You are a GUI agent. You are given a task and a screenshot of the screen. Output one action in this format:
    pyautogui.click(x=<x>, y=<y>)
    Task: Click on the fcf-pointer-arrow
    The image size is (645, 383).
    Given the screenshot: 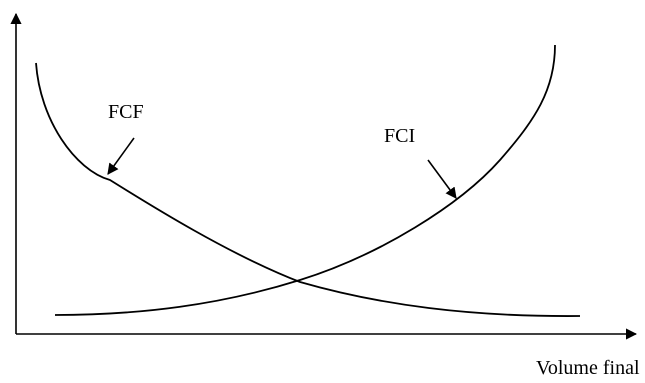 What is the action you would take?
    pyautogui.click(x=121, y=156)
    